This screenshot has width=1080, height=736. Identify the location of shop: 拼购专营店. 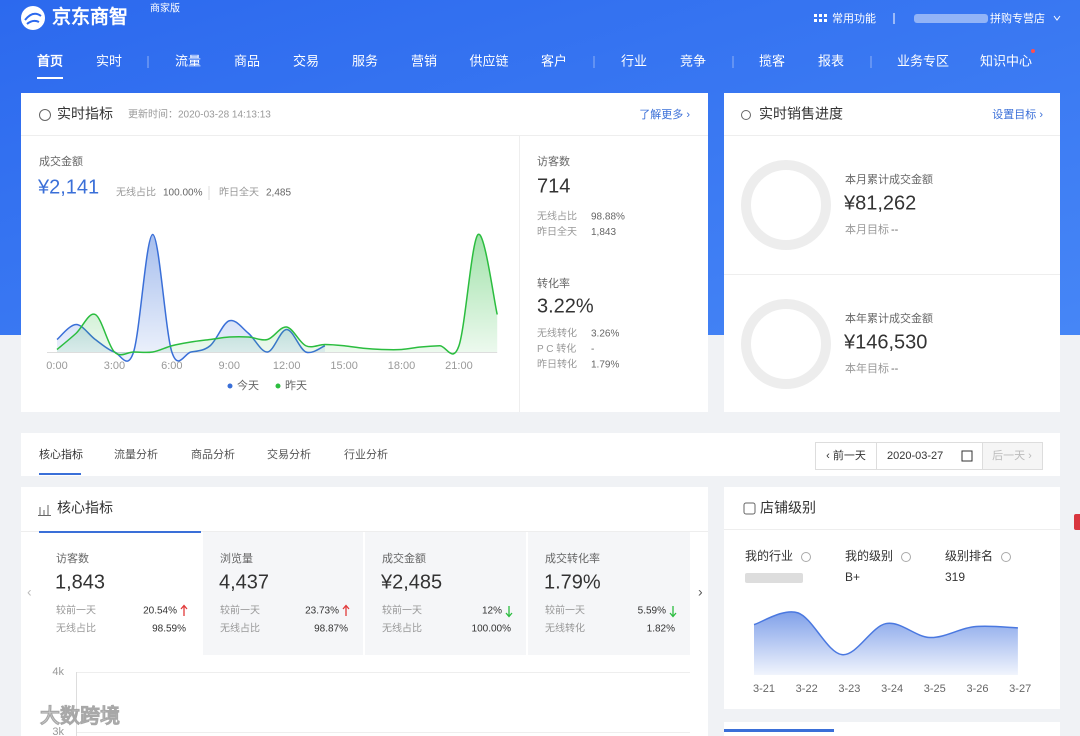
(1017, 18).